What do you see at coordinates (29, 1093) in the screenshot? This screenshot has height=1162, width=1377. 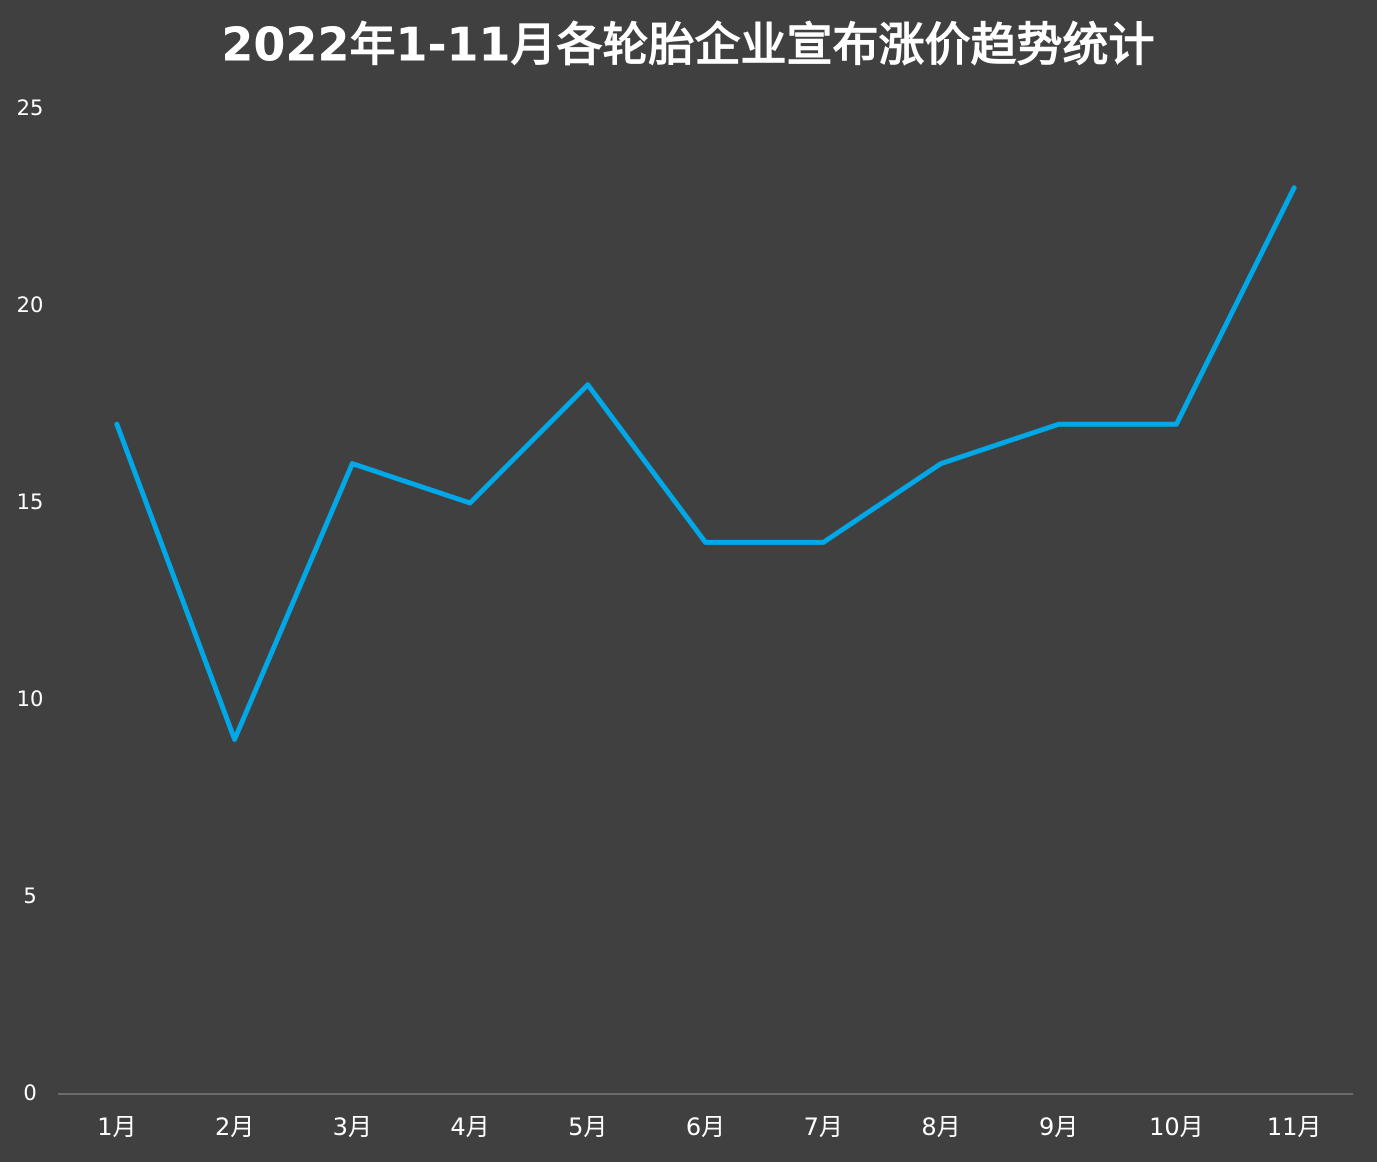 I see `y-tick-label: 0` at bounding box center [29, 1093].